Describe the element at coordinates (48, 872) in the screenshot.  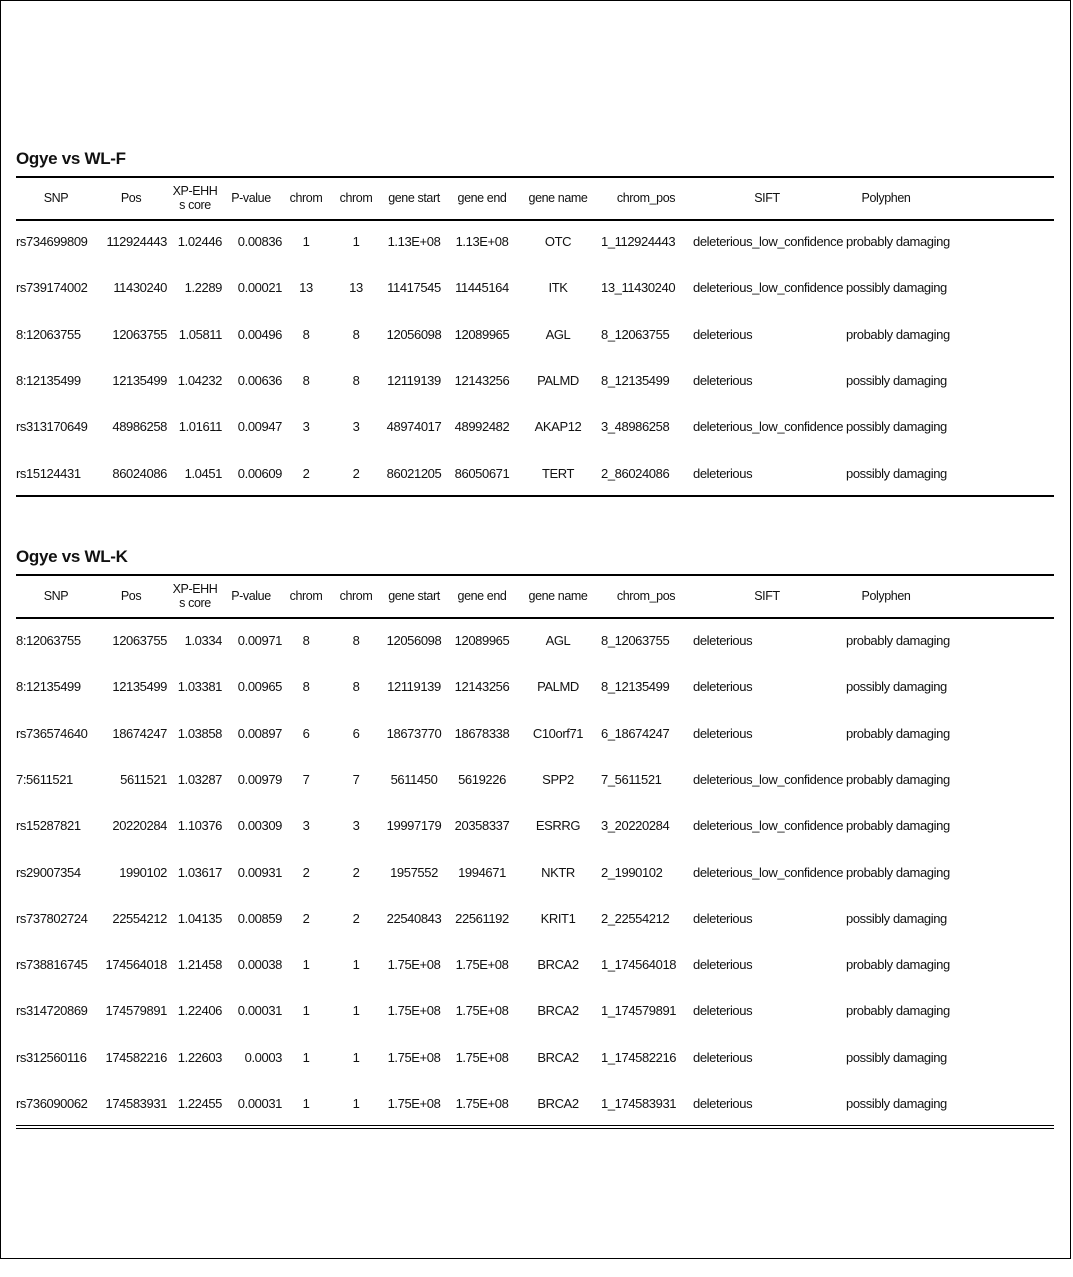
I see `table-cell: rs29007354` at that location.